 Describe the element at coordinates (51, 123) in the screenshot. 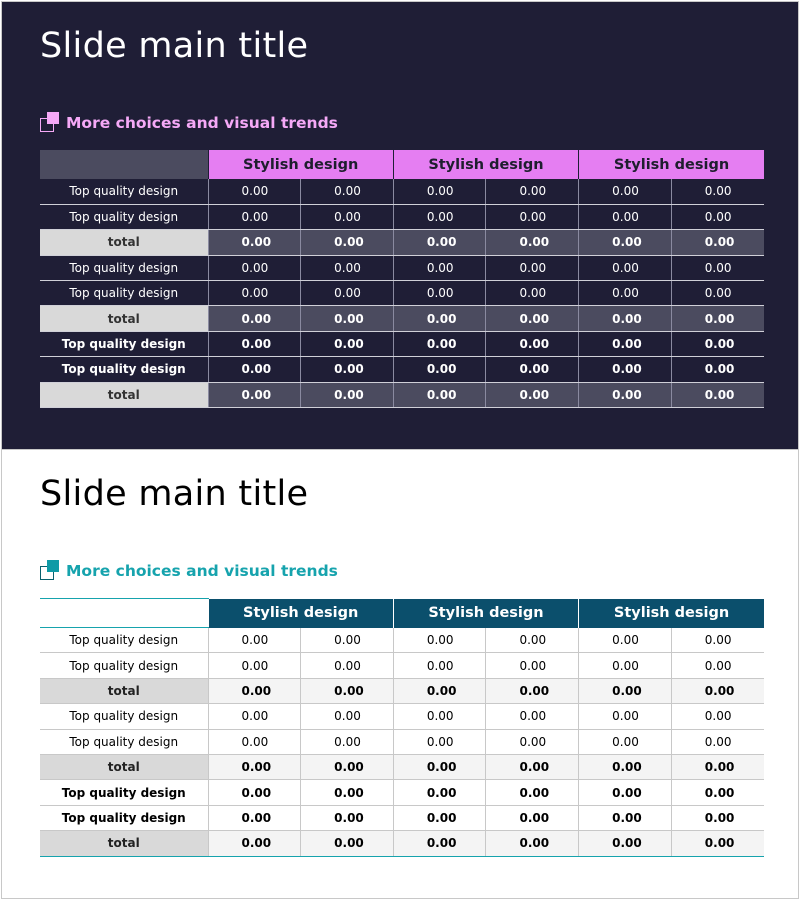

I see `overlapping-squares-icon` at that location.